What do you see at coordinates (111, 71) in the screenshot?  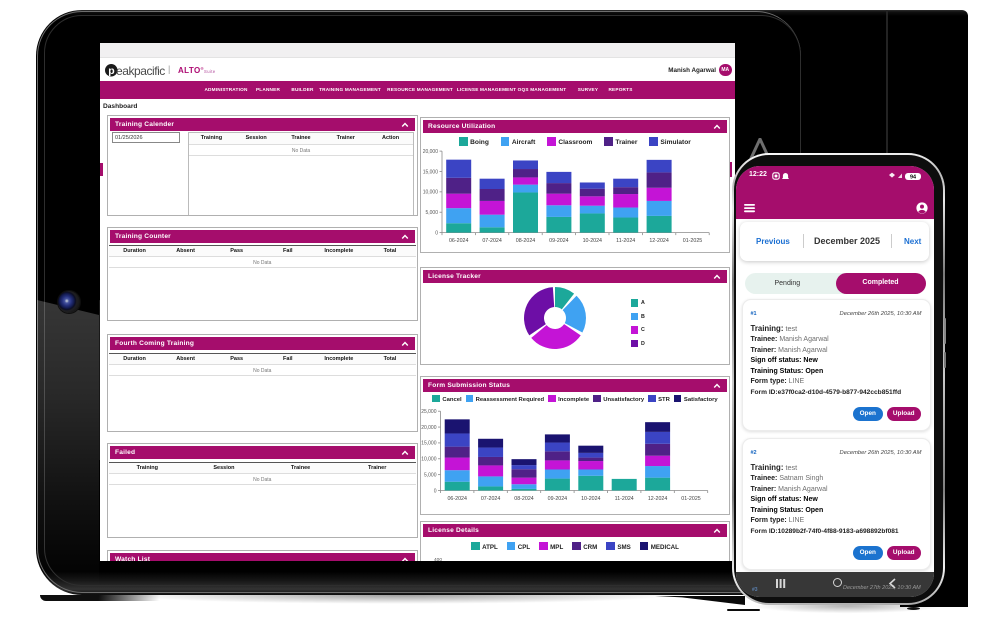 I see `svg-text: p` at bounding box center [111, 71].